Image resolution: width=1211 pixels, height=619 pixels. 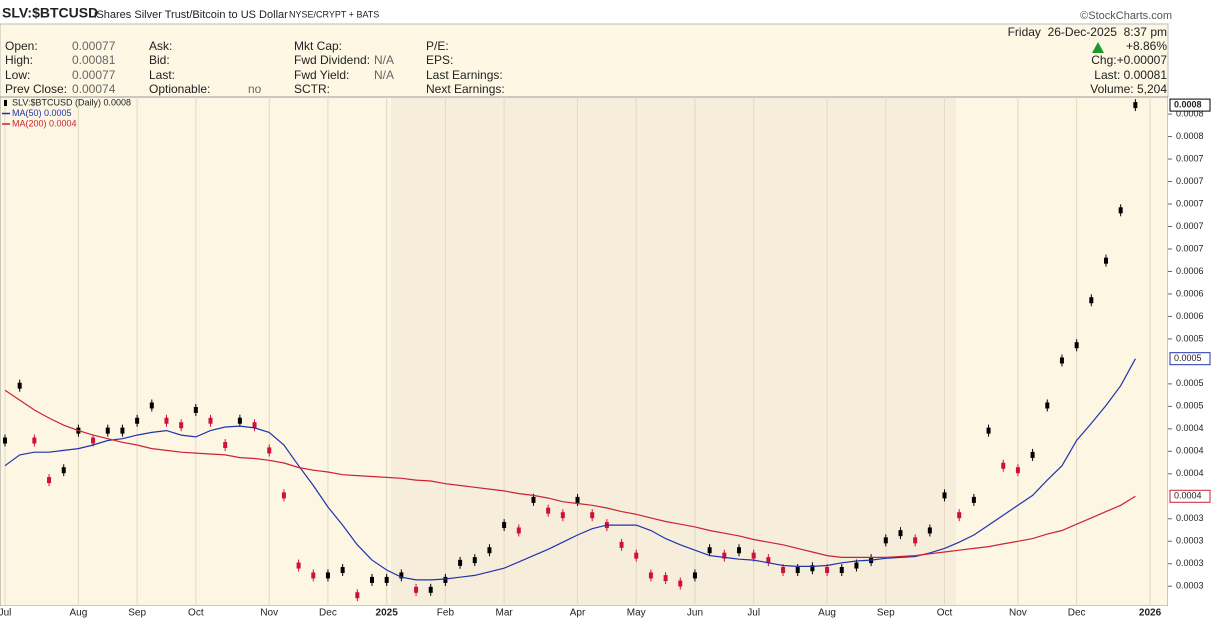 What do you see at coordinates (19, 60) in the screenshot?
I see `quote-label: High:` at bounding box center [19, 60].